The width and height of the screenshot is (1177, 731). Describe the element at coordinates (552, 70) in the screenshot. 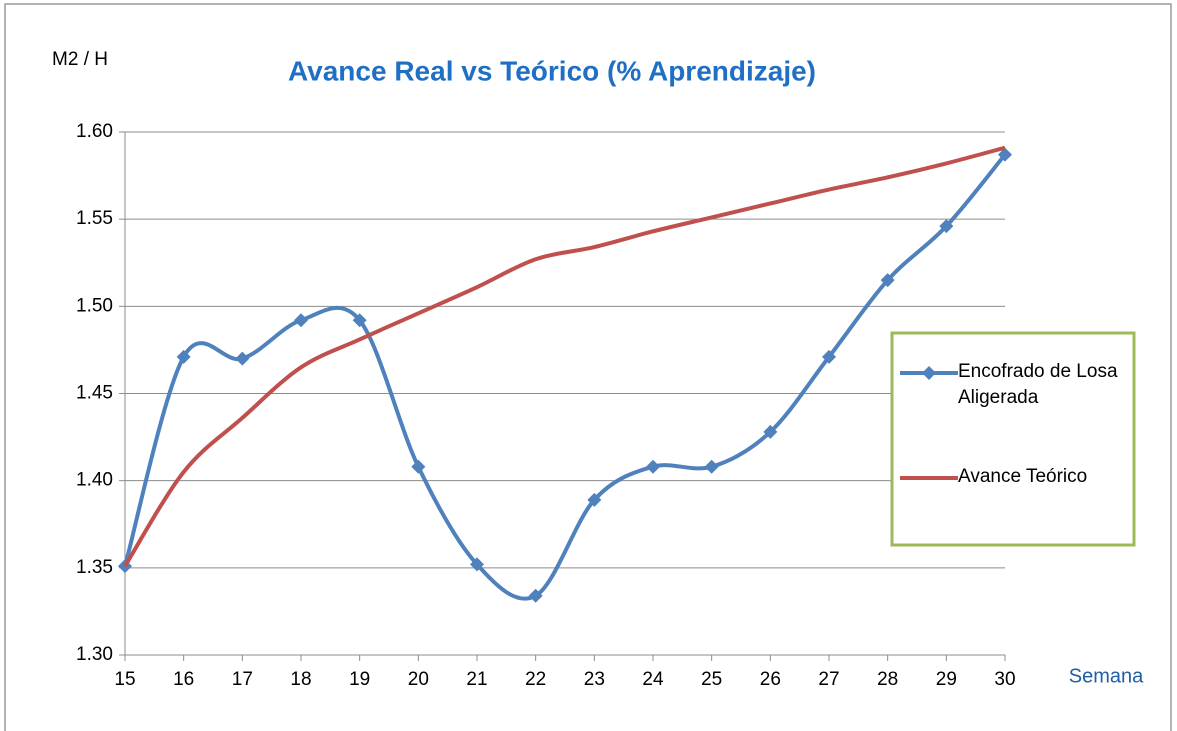

I see `chart-title: Avance Real vs Teórico (% Aprendizaje)` at that location.